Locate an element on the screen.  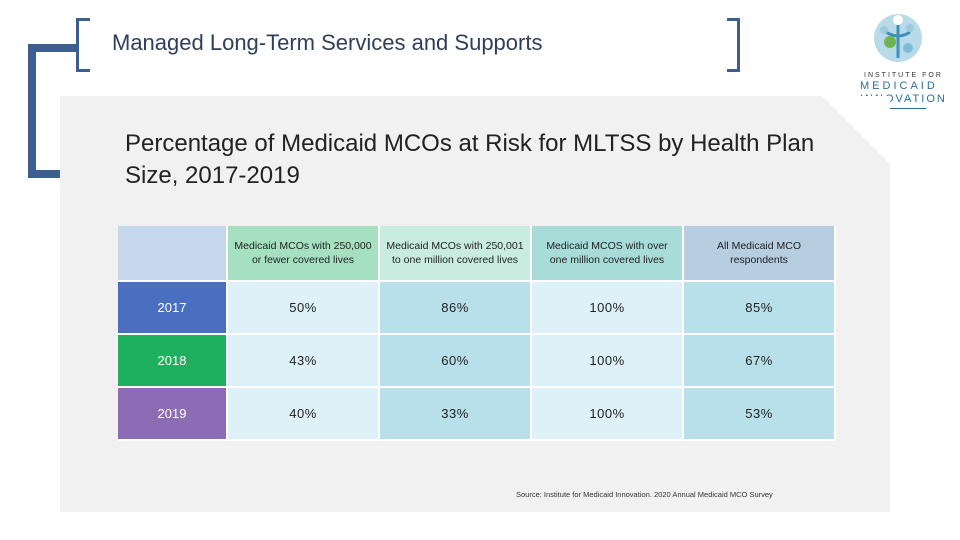
header-bracket-left-top is located at coordinates (83, 19).